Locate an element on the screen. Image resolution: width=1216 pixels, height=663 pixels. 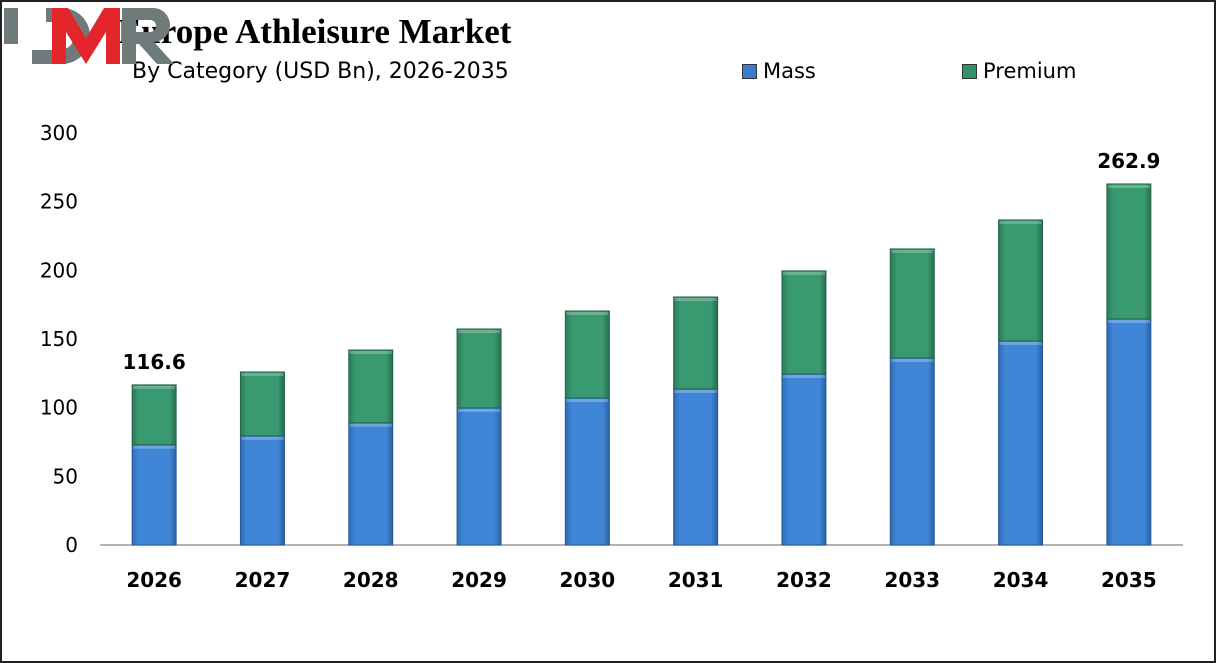
bar-premium-2026 is located at coordinates (154, 415).